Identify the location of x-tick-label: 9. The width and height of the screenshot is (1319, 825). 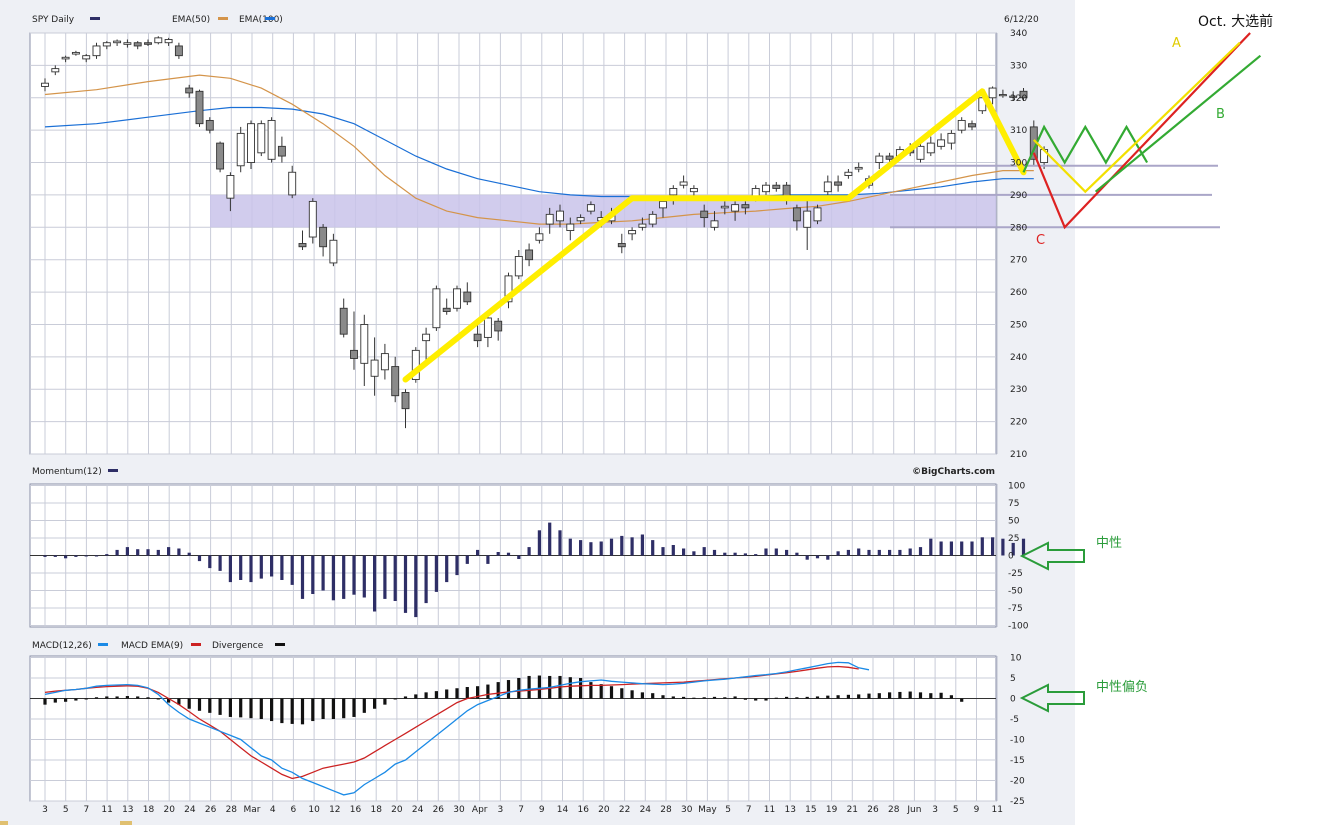
(977, 810).